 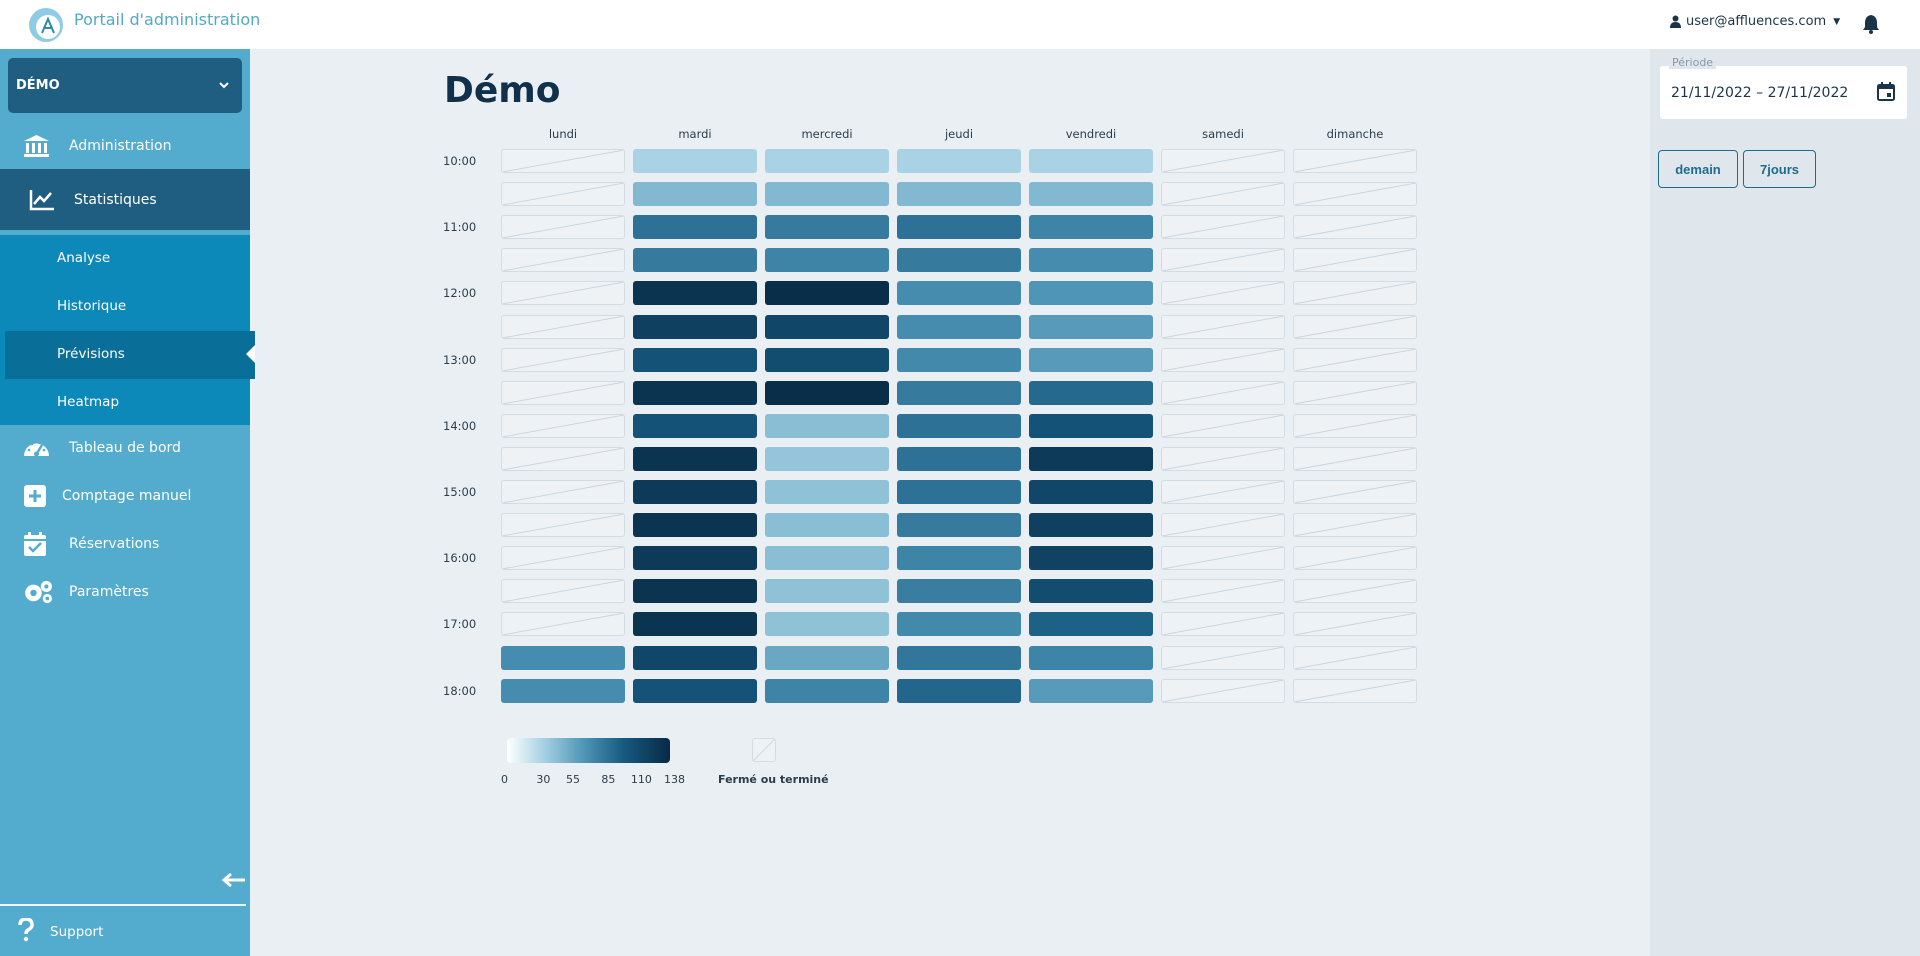 I want to click on submenu-item-previsions: Prévisions, so click(x=130, y=355).